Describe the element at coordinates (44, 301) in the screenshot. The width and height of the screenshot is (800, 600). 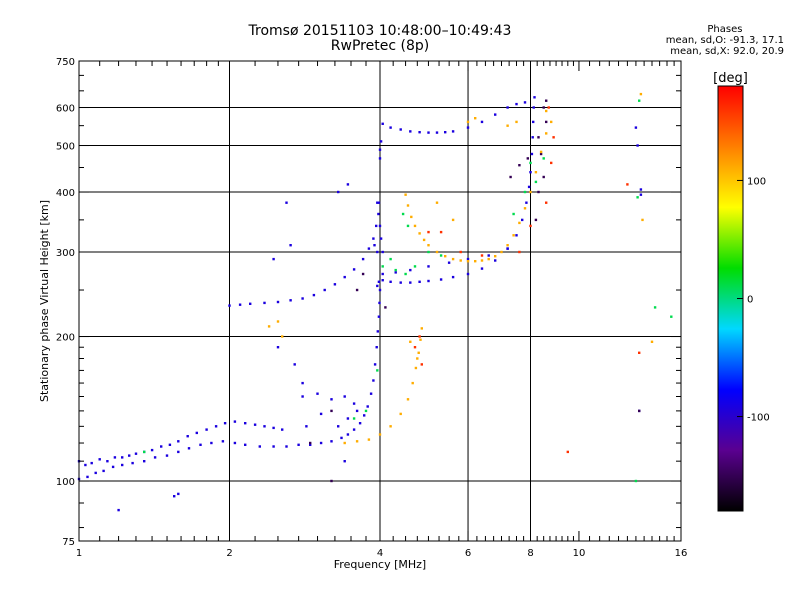
I see `y-axis-label: Stationary phase Virtual Height [km]` at that location.